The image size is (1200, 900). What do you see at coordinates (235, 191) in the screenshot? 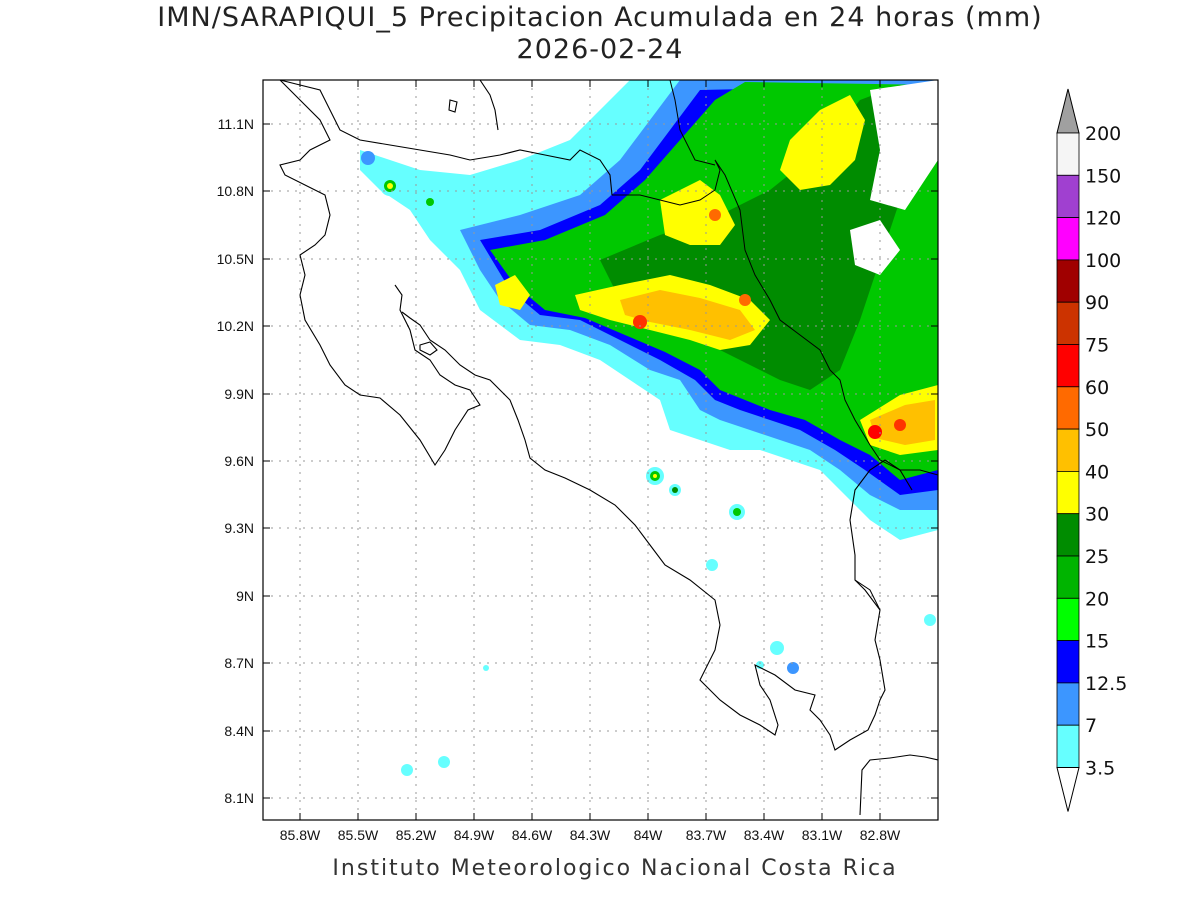
I see `lat-tick-label: 10.8N` at bounding box center [235, 191].